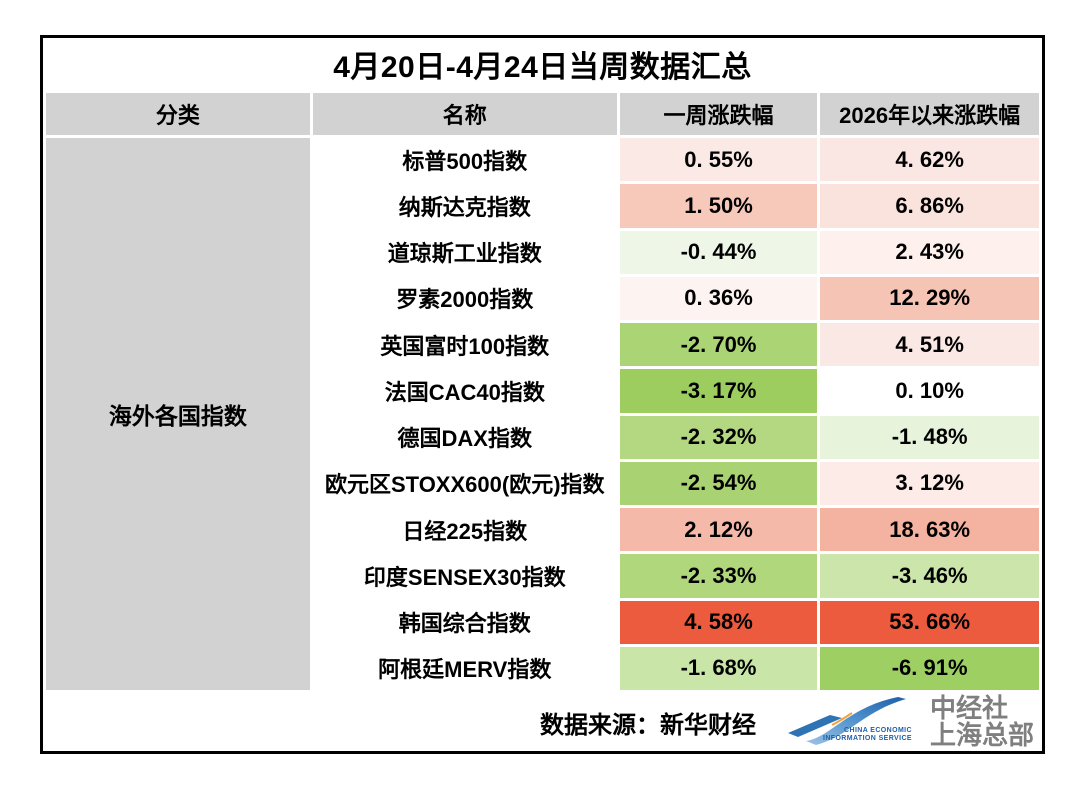 This screenshot has height=788, width=1084. I want to click on table-header-row: 分类 名称 一周涨跌幅 2026年以来涨跌幅, so click(542, 114).